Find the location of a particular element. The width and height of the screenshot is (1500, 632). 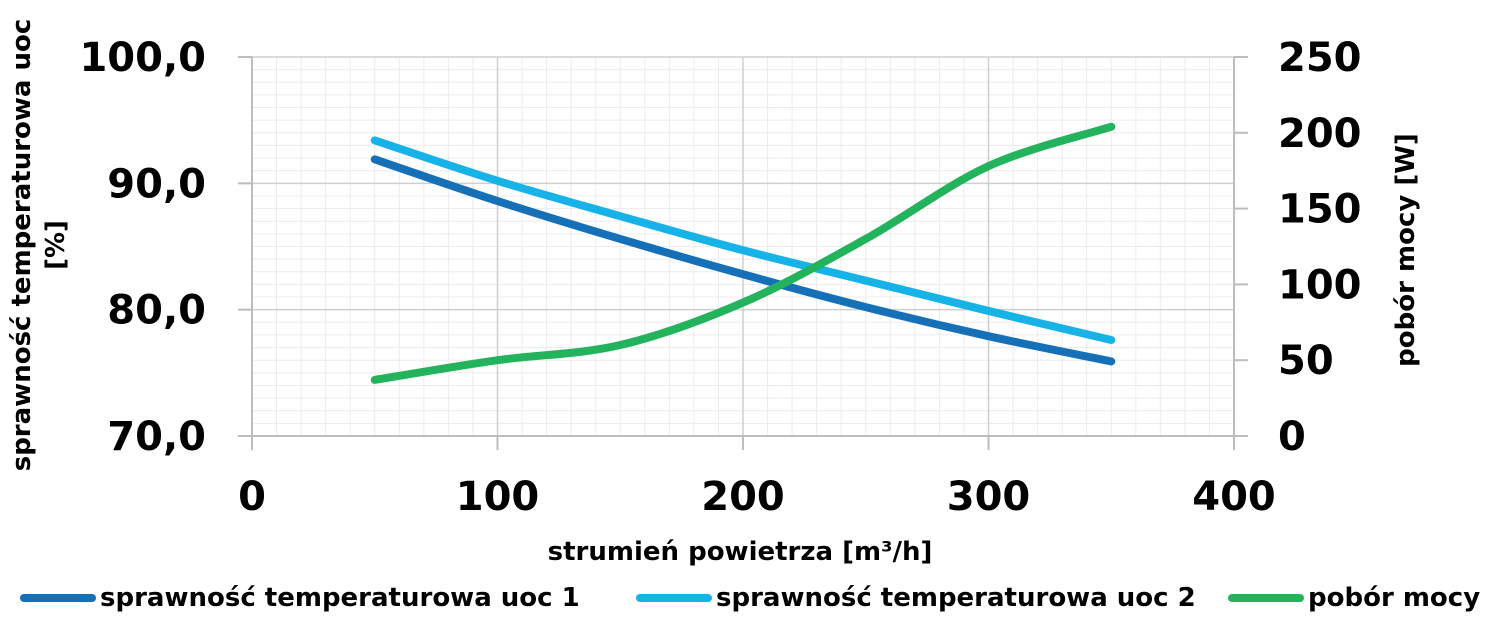

y-left-axis-title-line2: [%] is located at coordinates (56, 245).